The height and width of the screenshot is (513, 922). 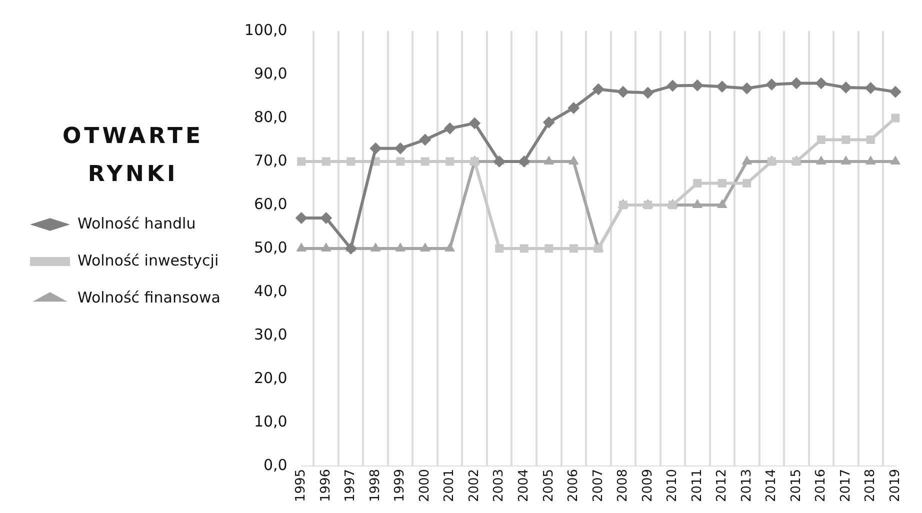 I want to click on y-tick-label: 20,0, so click(x=271, y=377).